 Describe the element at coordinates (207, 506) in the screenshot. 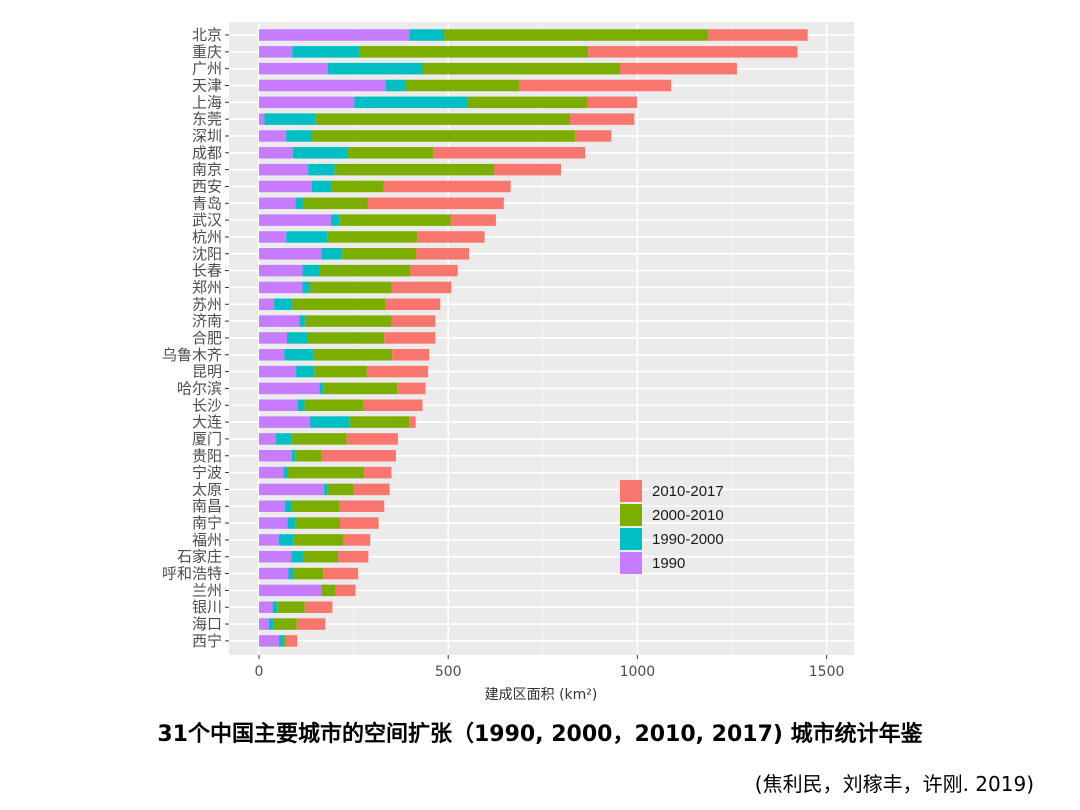

I see `y-tick-label: 南昌` at that location.